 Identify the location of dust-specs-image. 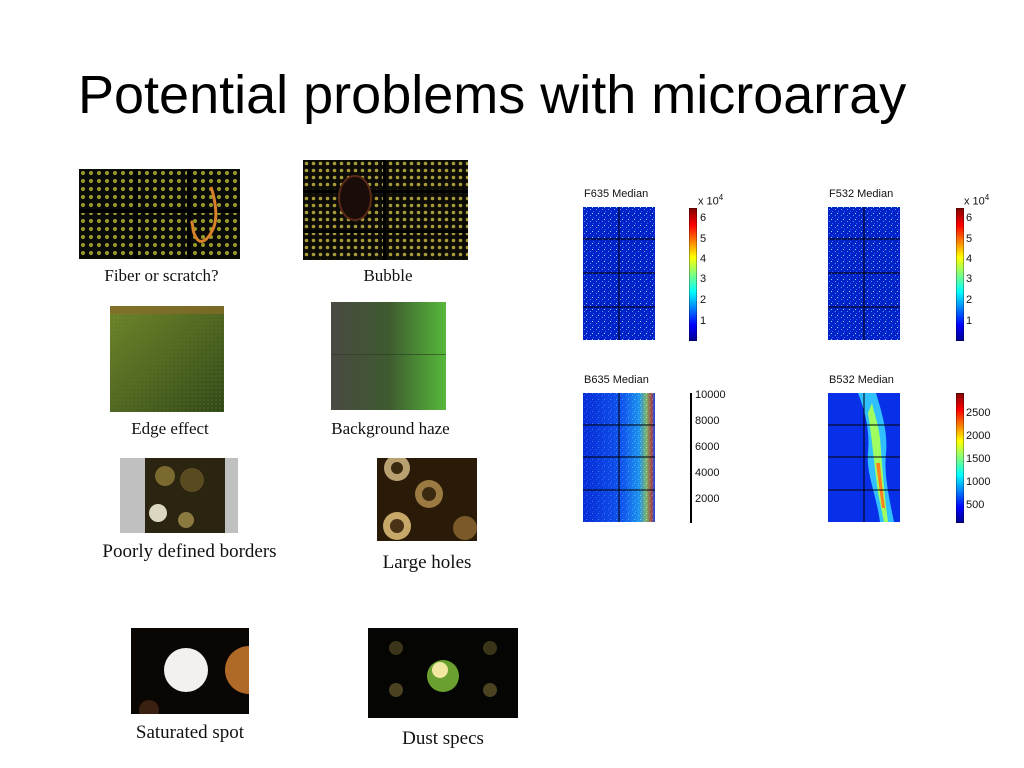
(443, 673).